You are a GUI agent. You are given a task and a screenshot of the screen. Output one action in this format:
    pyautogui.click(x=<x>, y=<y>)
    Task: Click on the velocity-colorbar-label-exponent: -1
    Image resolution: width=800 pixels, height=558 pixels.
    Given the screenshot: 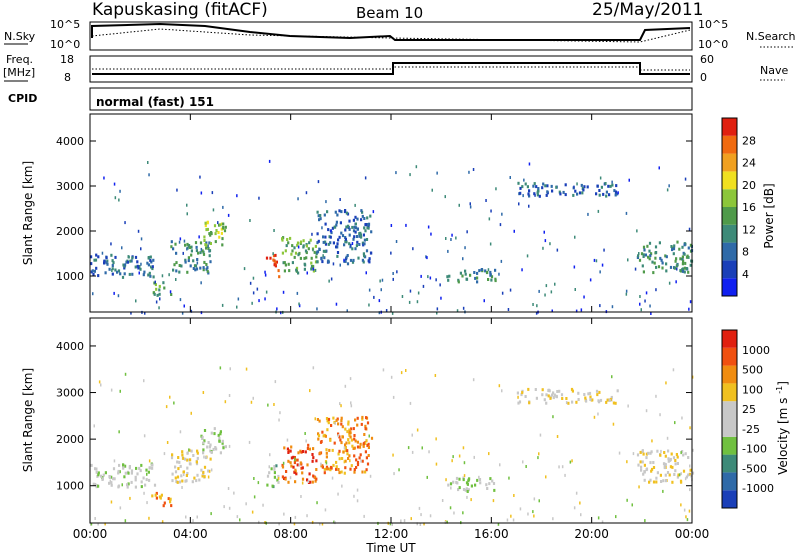 What is the action you would take?
    pyautogui.click(x=779, y=390)
    